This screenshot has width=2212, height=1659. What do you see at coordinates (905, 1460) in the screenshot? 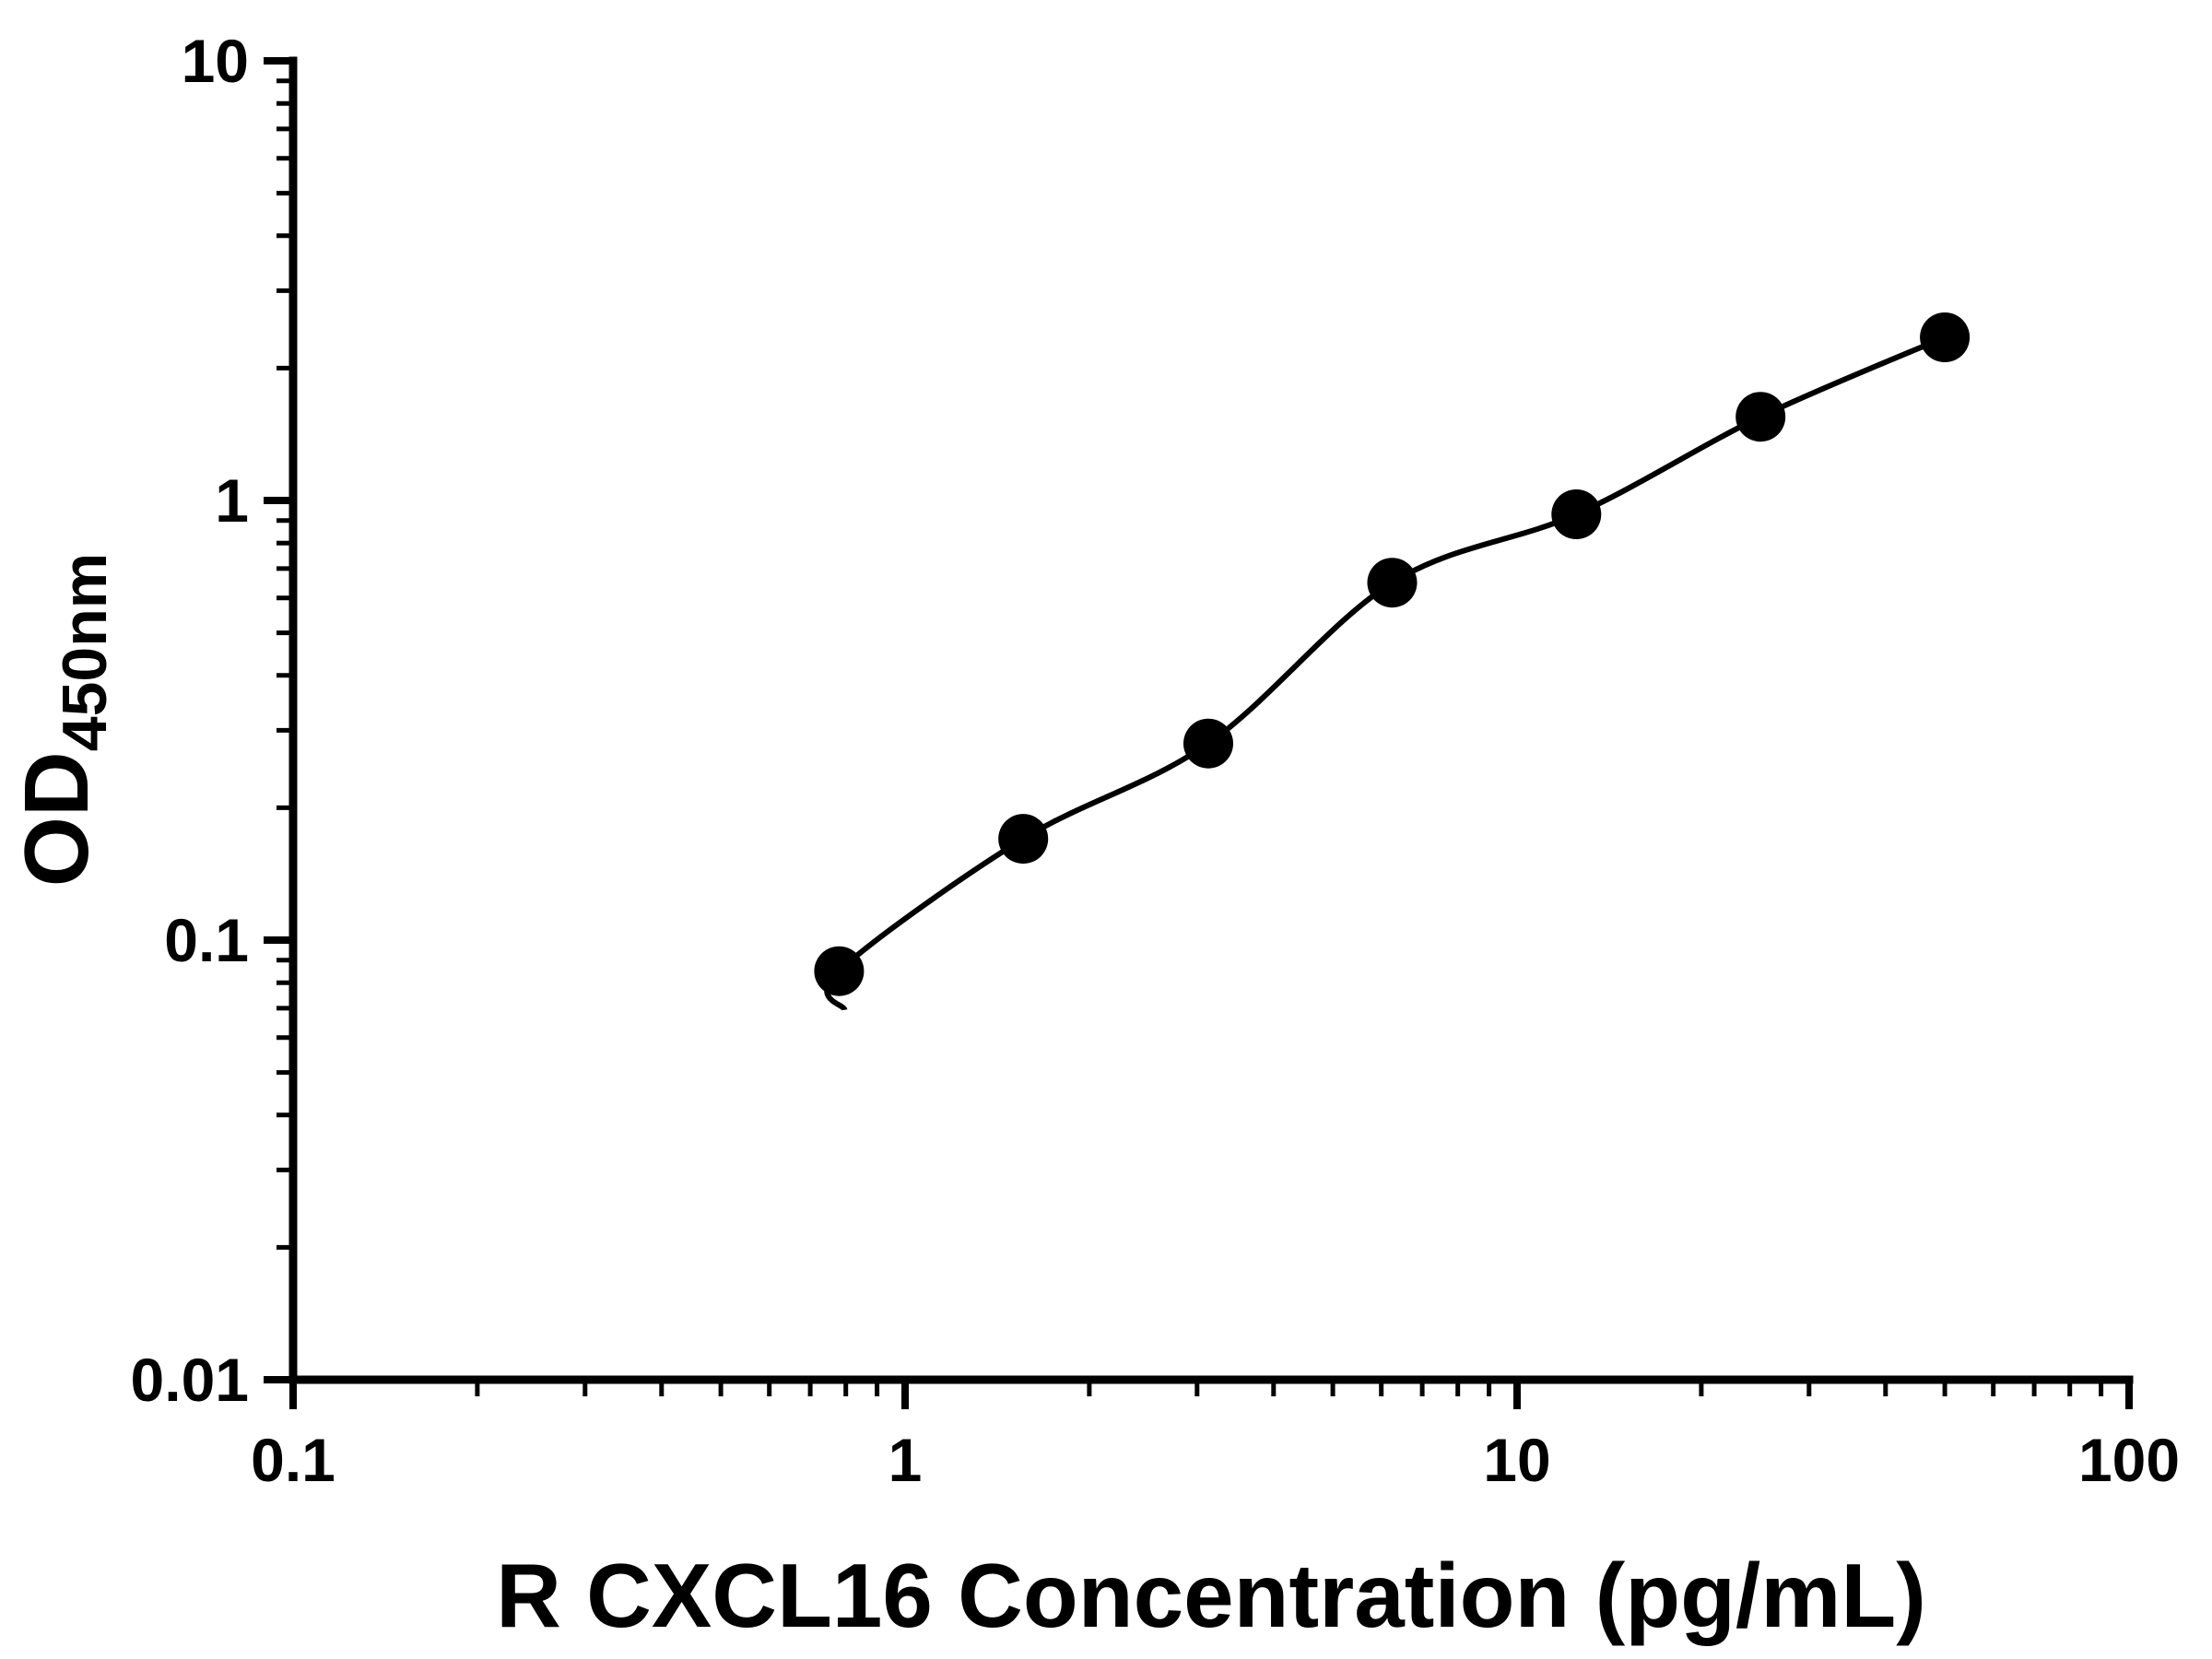
I see `x-tick-label: 1` at bounding box center [905, 1460].